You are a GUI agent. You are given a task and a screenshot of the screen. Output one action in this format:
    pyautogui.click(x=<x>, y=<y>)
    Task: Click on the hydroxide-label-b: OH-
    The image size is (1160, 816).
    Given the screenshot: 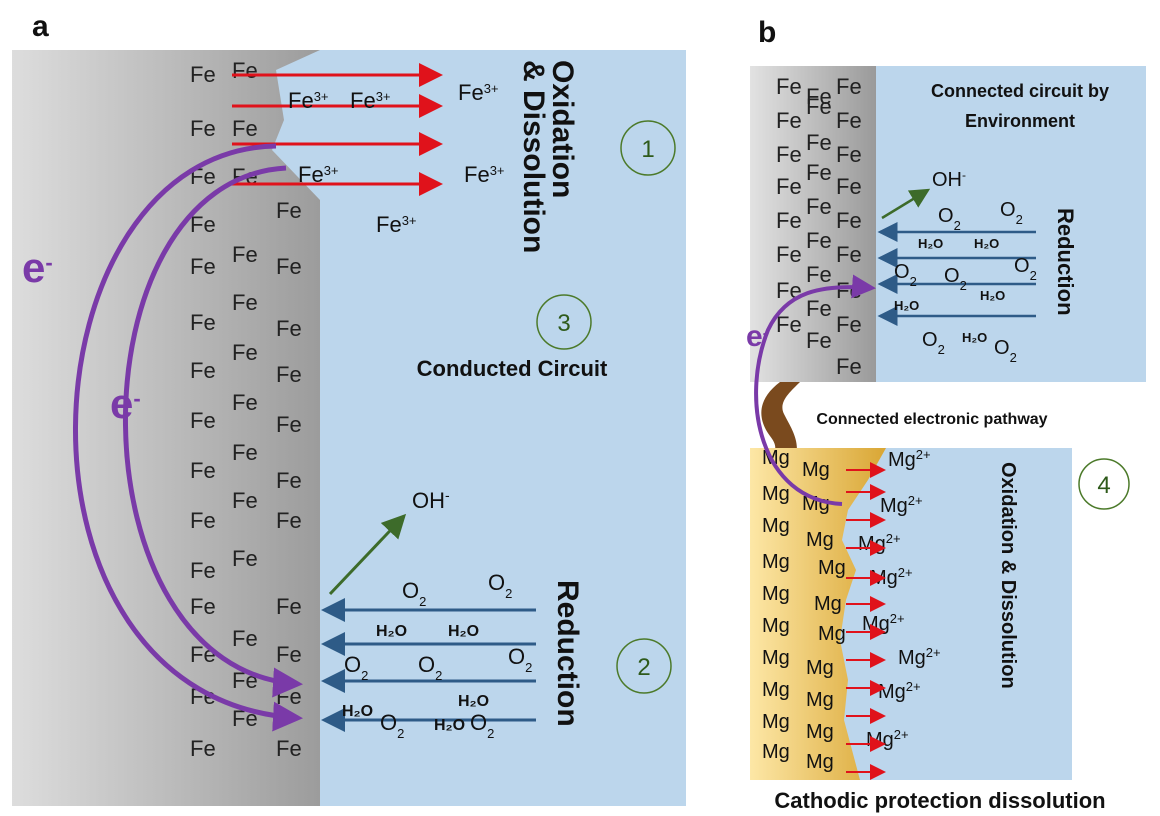 What is the action you would take?
    pyautogui.click(x=949, y=179)
    